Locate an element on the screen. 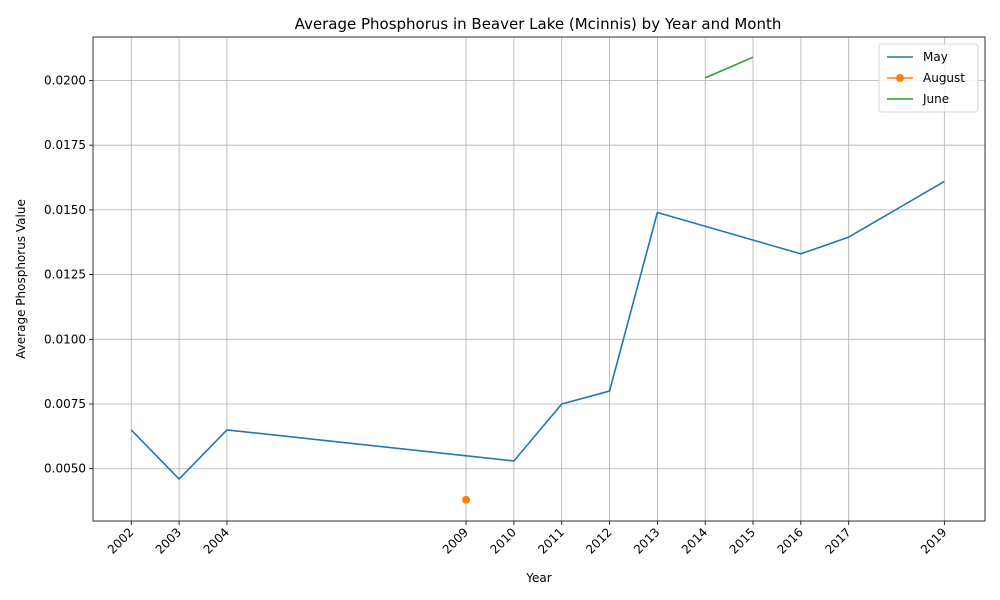 The image size is (1000, 600). x-tick-label: 2004 is located at coordinates (216, 540).